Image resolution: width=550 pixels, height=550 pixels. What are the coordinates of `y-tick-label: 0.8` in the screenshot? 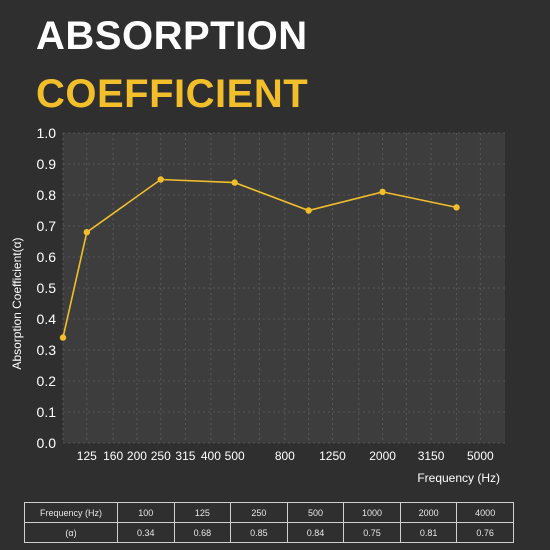 It's located at (47, 195).